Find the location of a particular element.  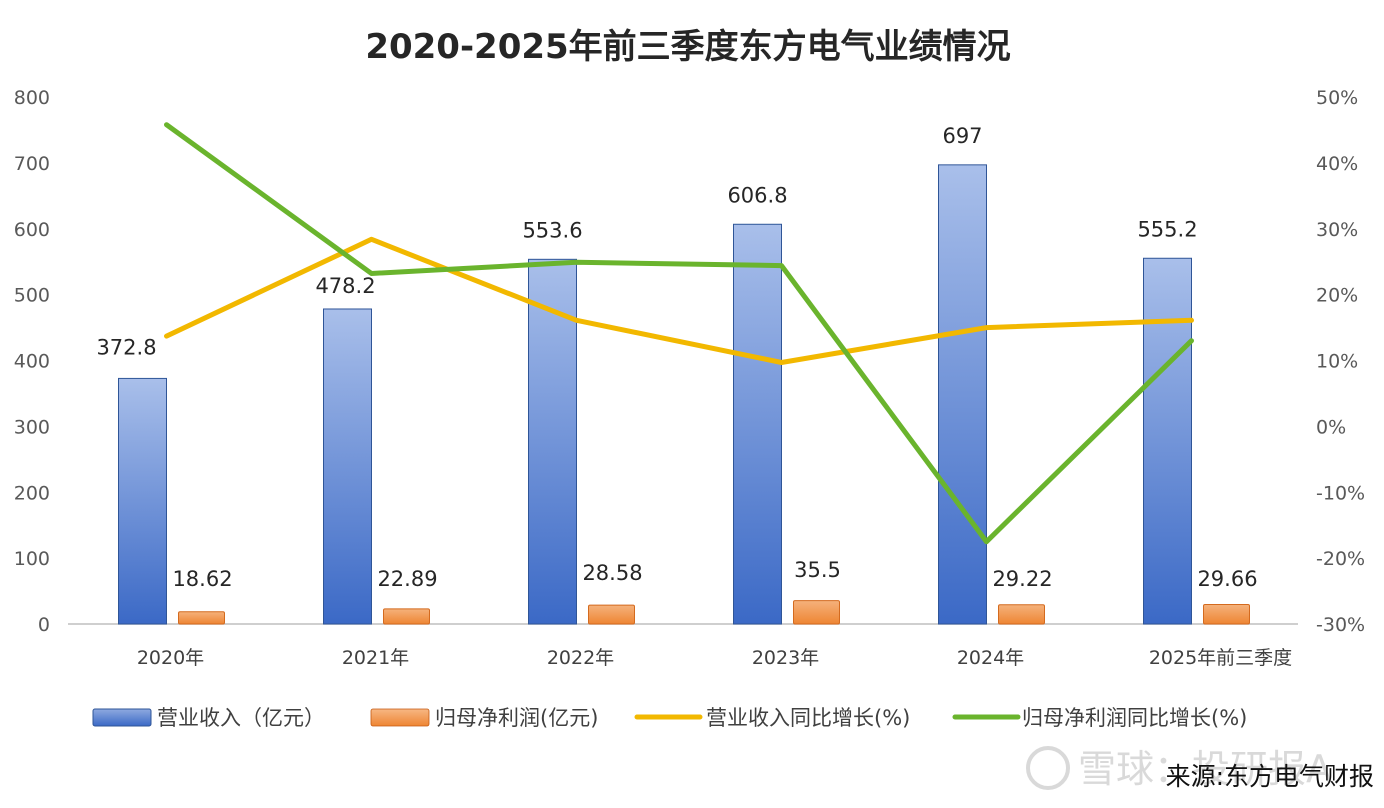

legend-label-profit-growth: 归母净利润同比增长(%) is located at coordinates (1134, 718).